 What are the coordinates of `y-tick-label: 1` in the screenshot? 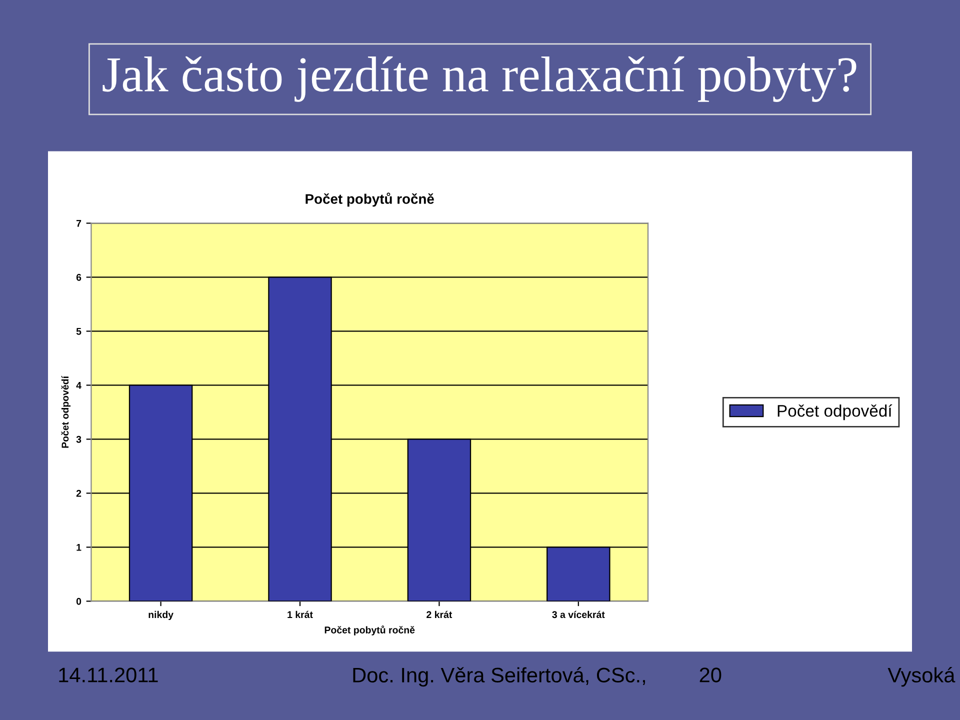 It's located at (79, 547).